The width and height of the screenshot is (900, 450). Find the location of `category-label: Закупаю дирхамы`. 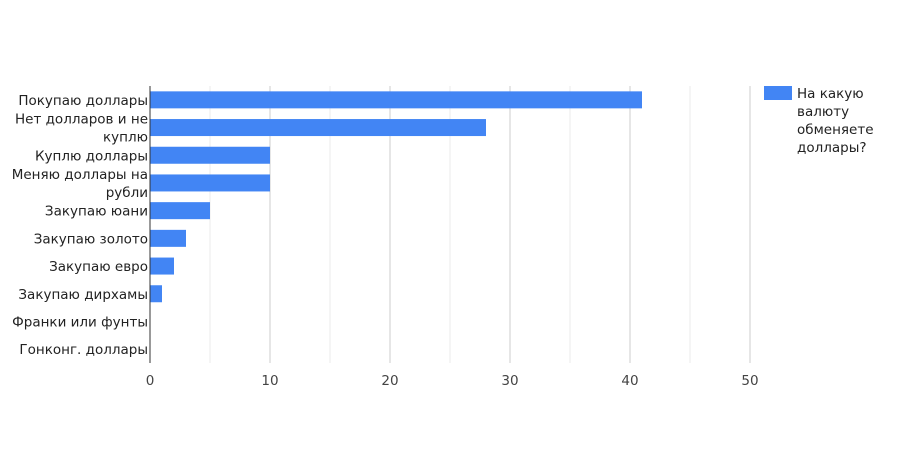

category-label: Закупаю дирхамы is located at coordinates (83, 295).